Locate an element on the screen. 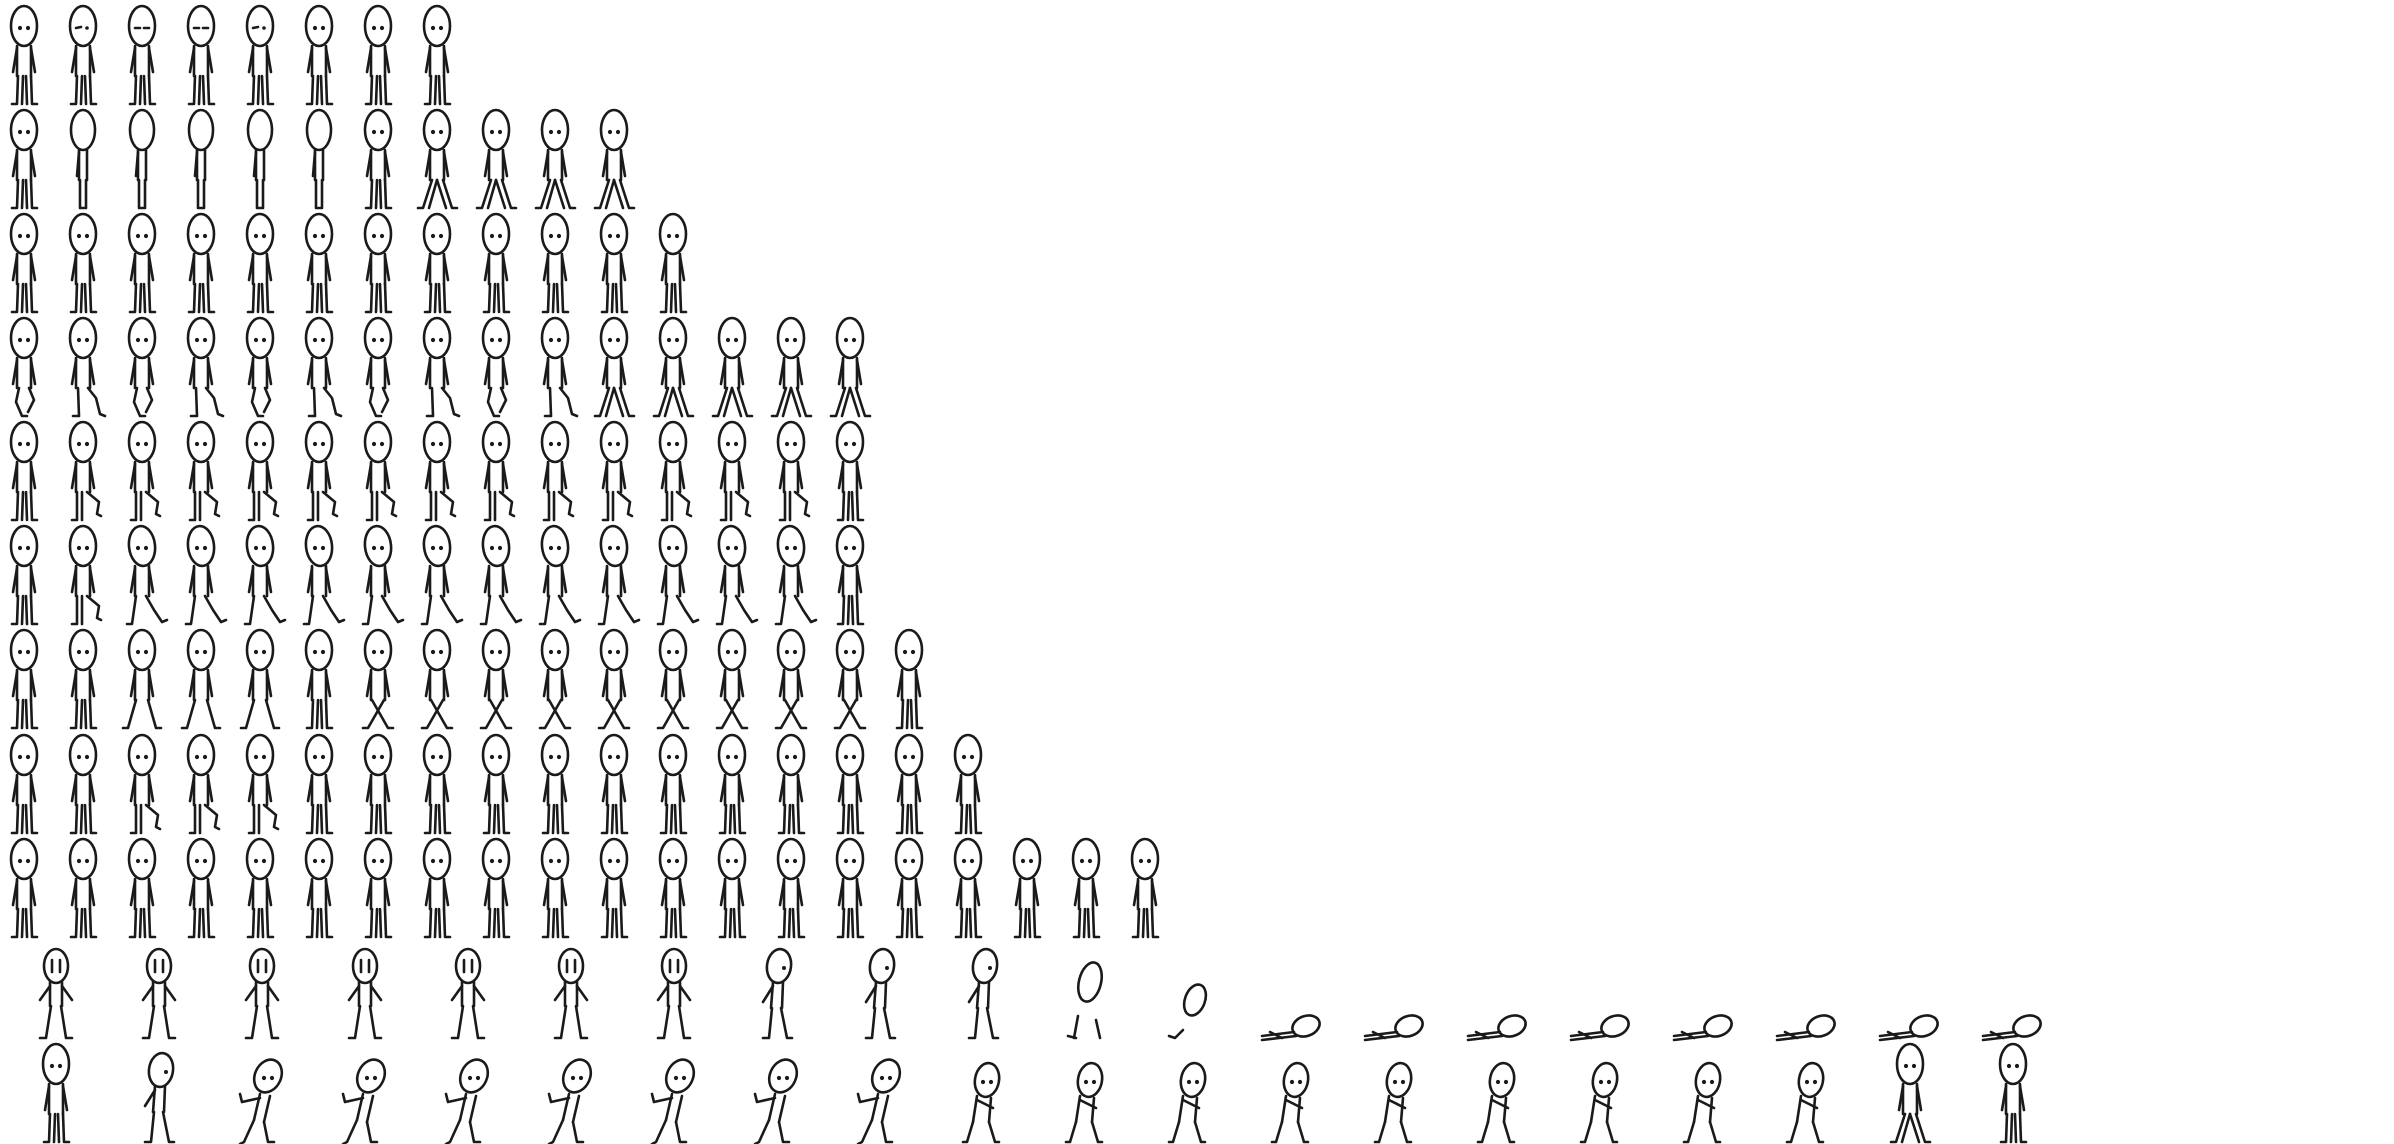 The width and height of the screenshot is (2394, 1144). sprite-row-idle is located at coordinates (348, 263).